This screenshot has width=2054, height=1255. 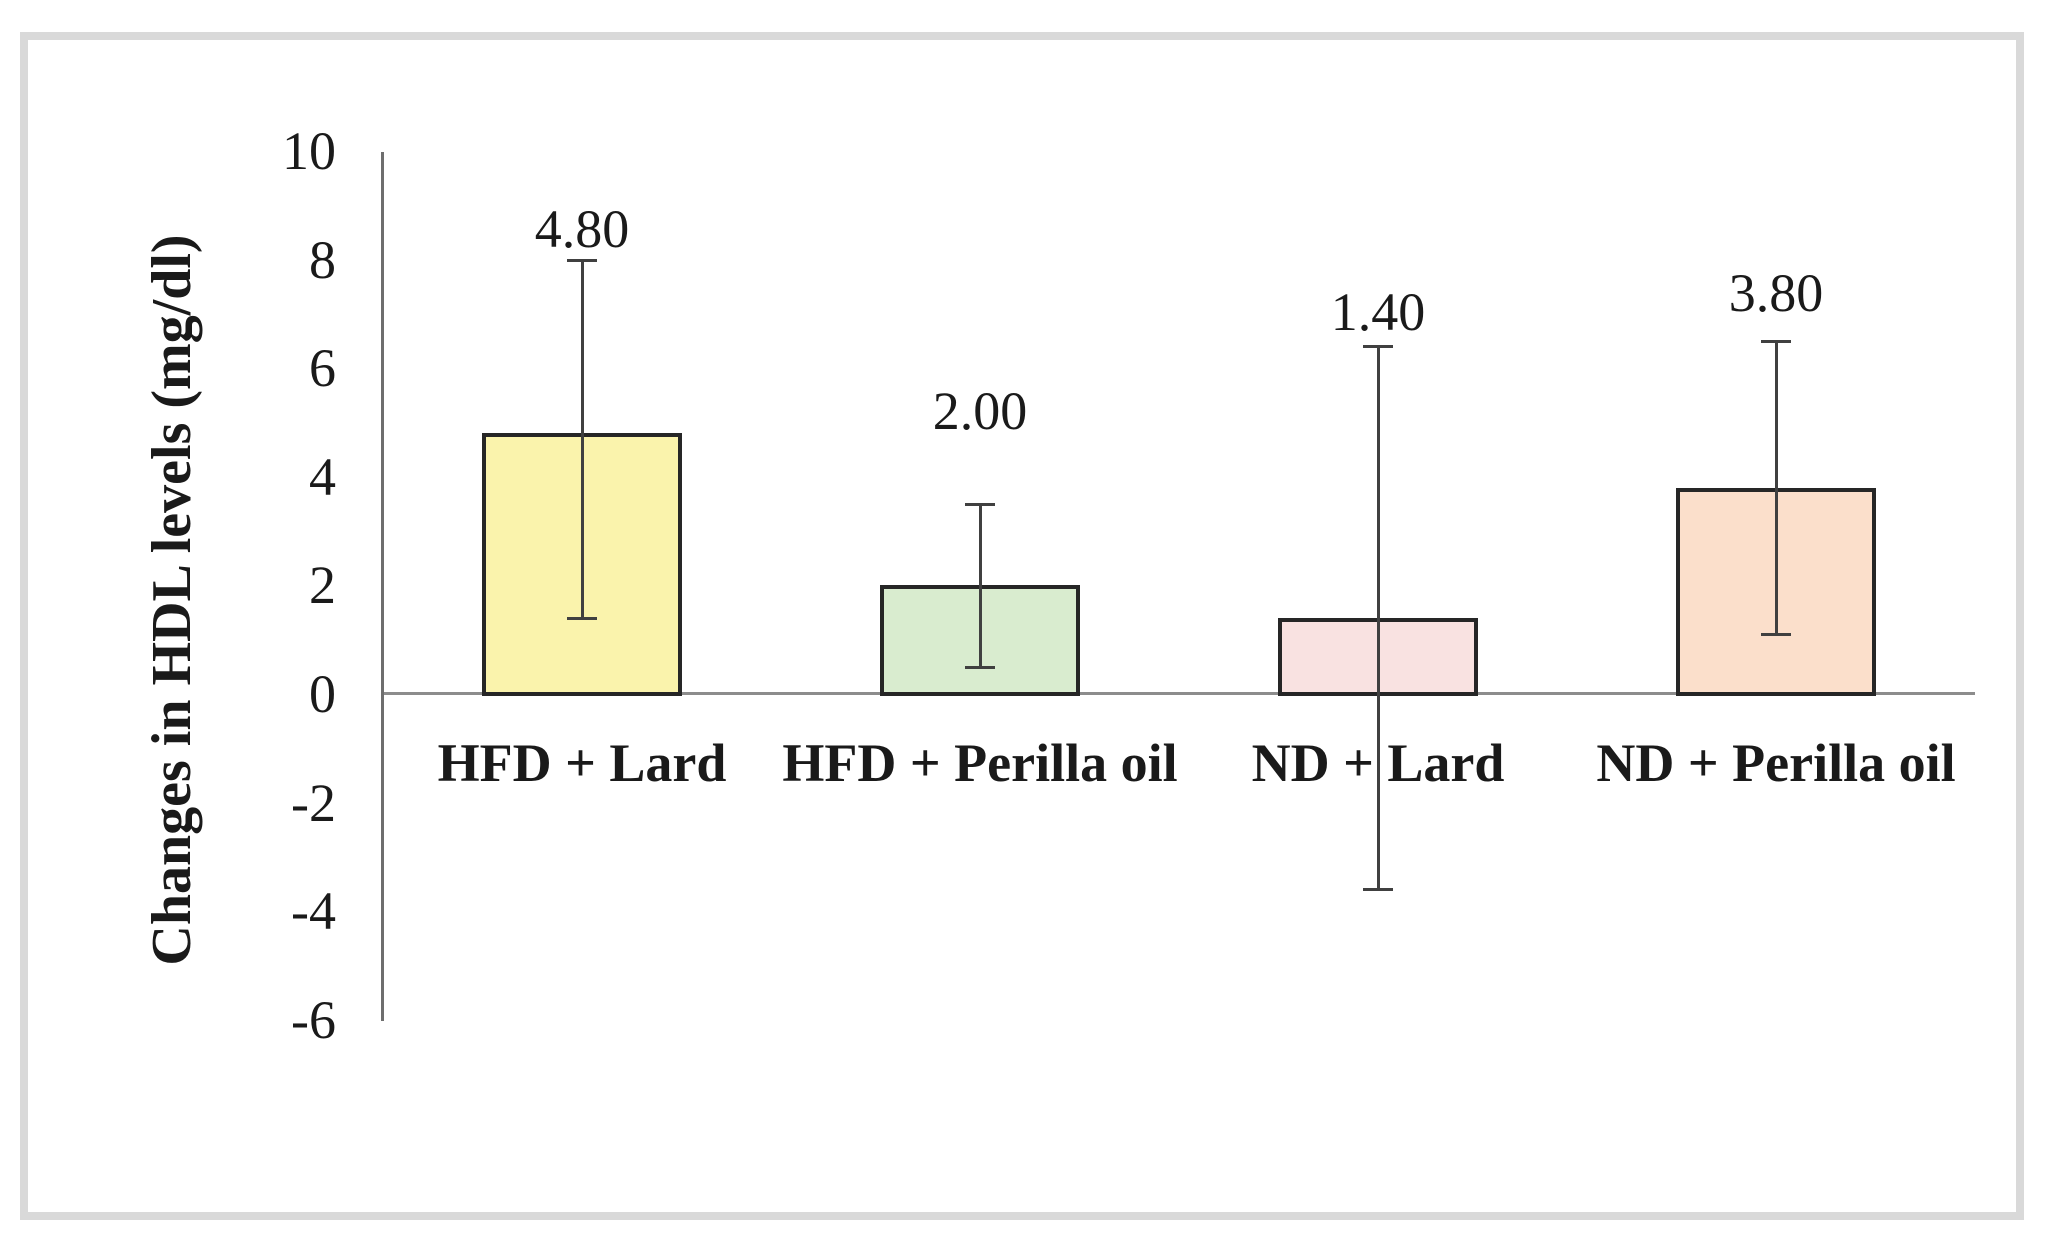 I want to click on y-tick-label: 10, so click(x=309, y=151).